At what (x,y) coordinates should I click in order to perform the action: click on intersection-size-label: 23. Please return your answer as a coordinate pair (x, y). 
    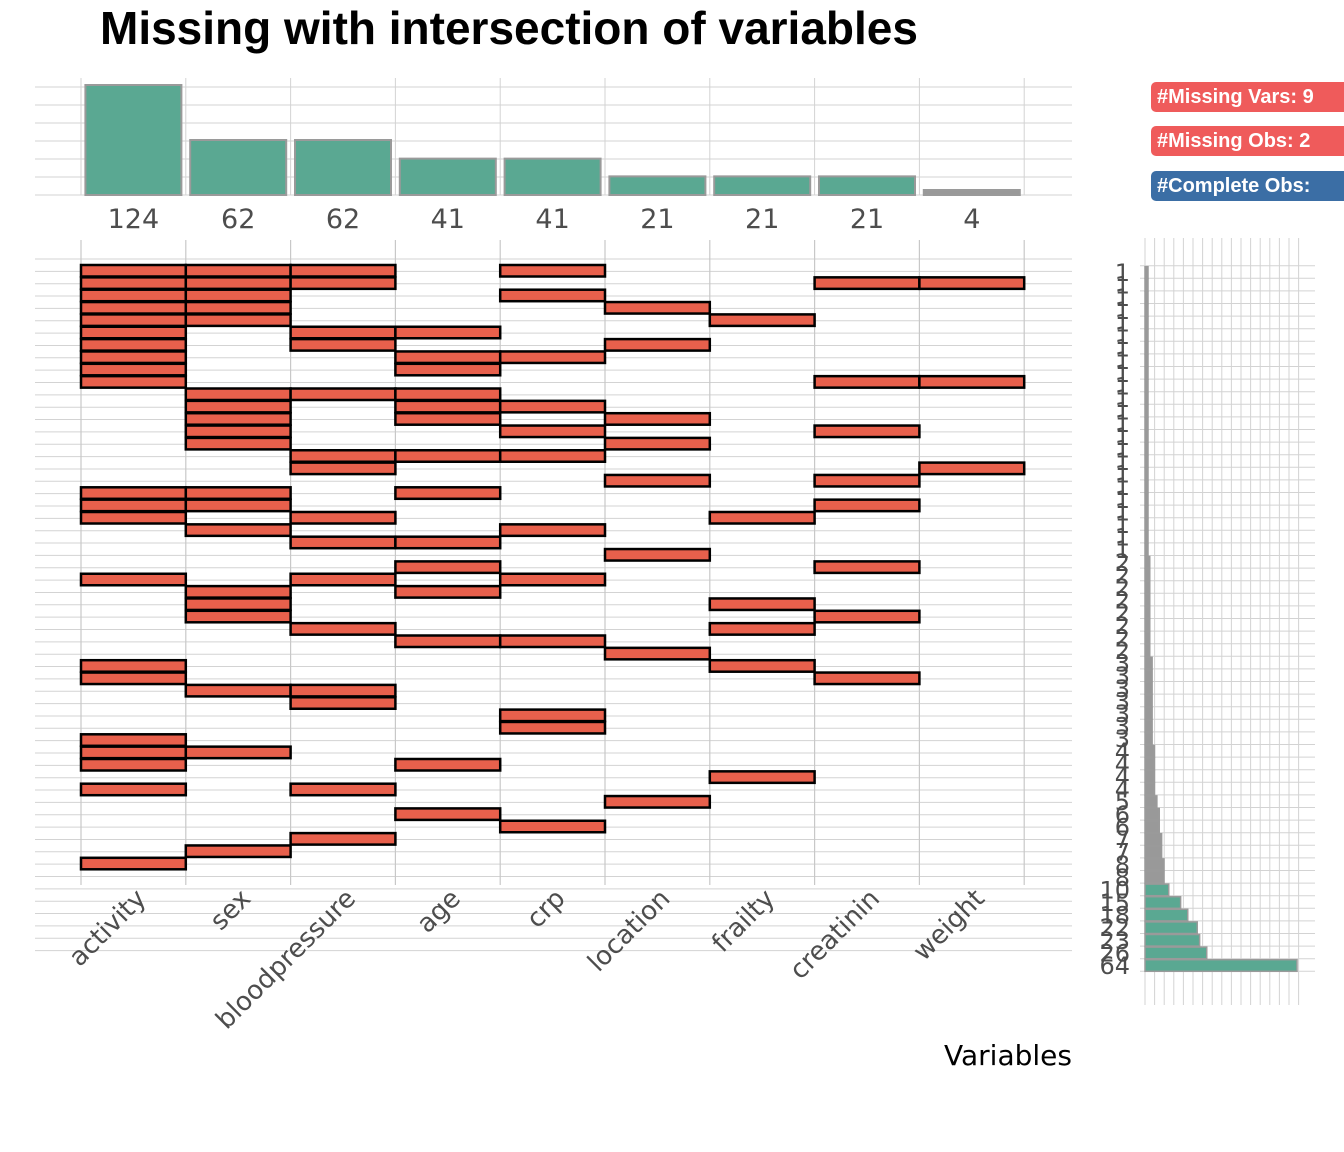
    Looking at the image, I should click on (1114, 941).